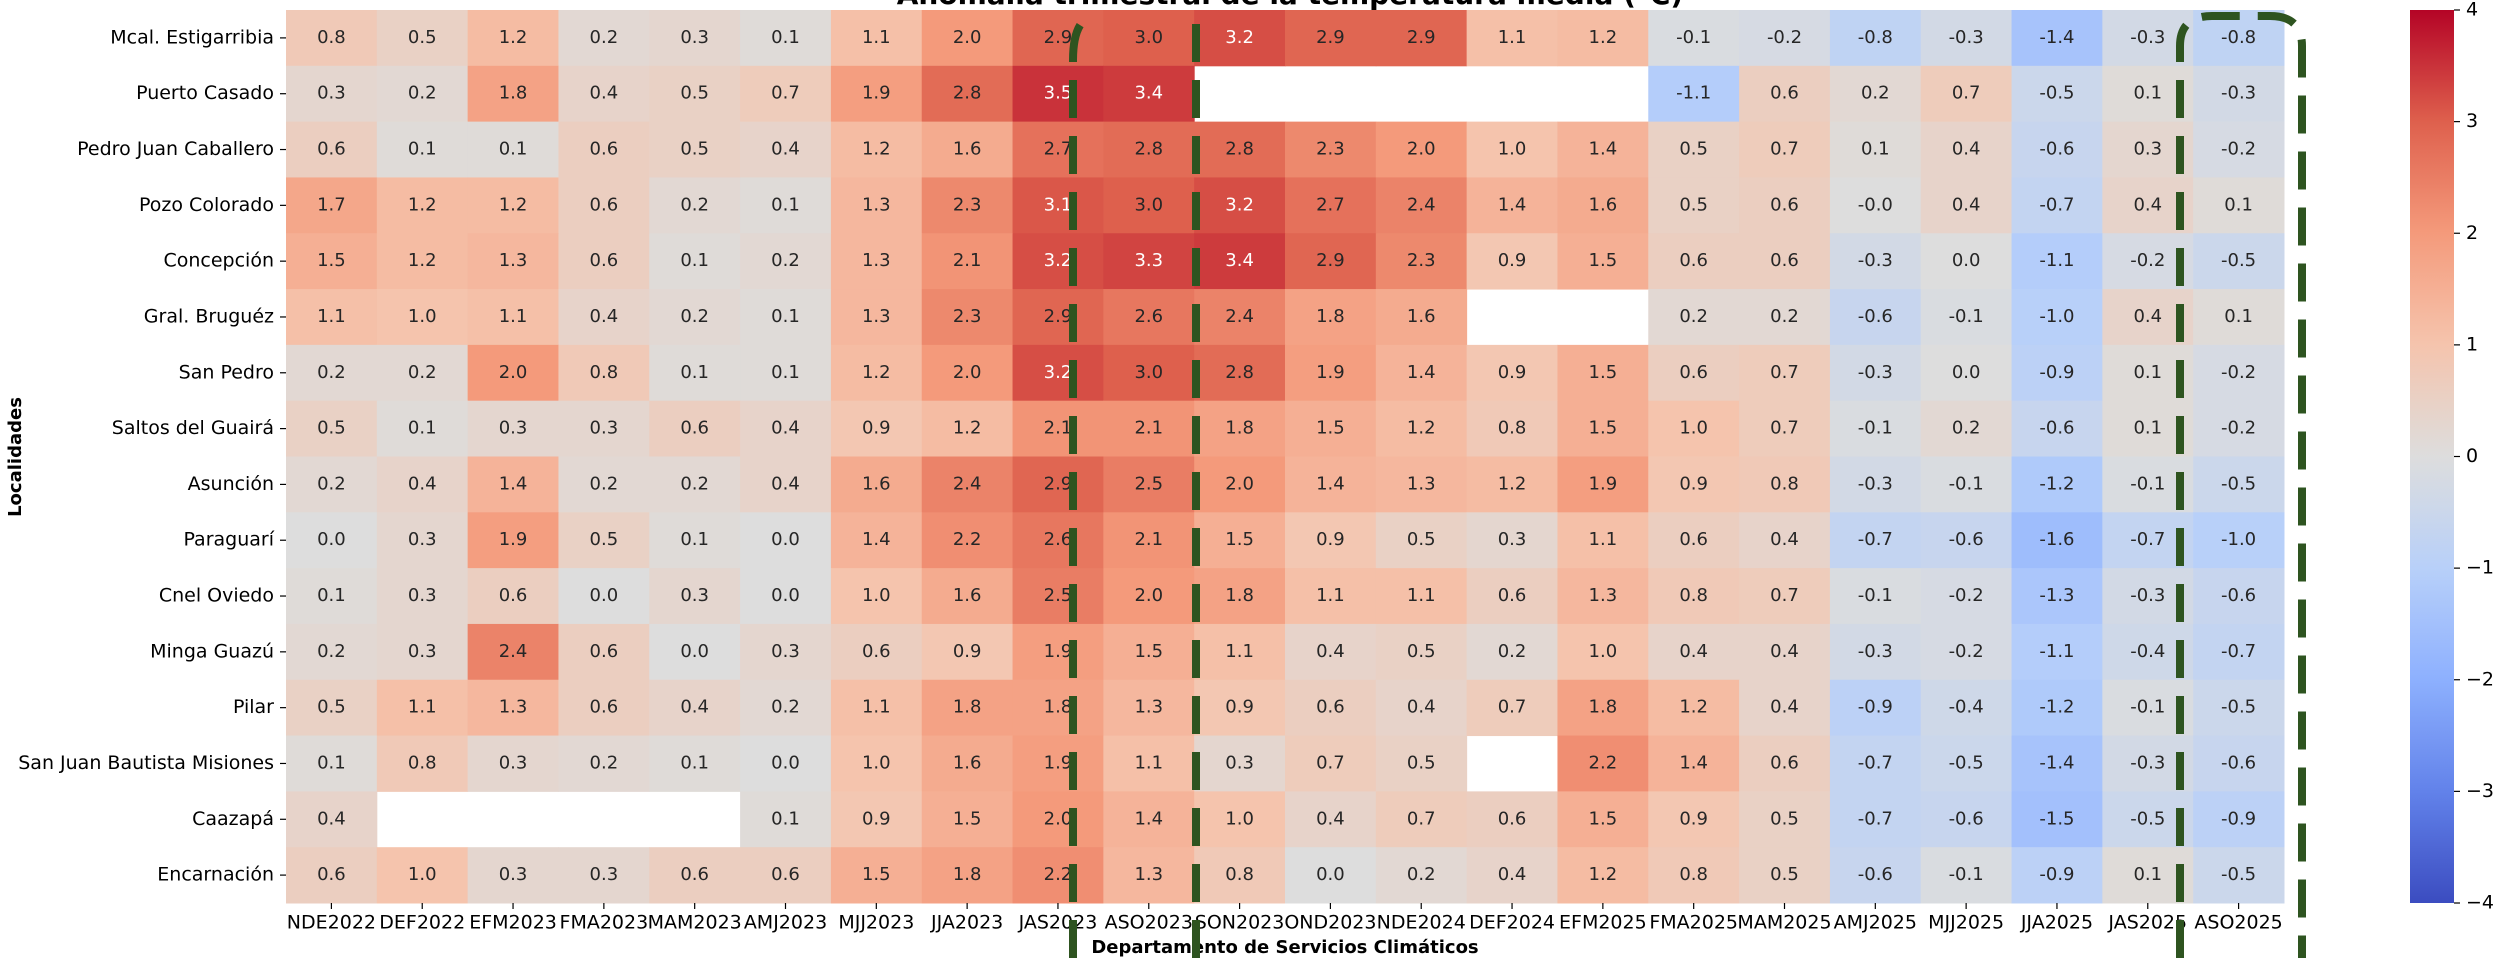 This screenshot has width=2494, height=958. What do you see at coordinates (1148, 818) in the screenshot?
I see `cell-label: 1.4` at bounding box center [1148, 818].